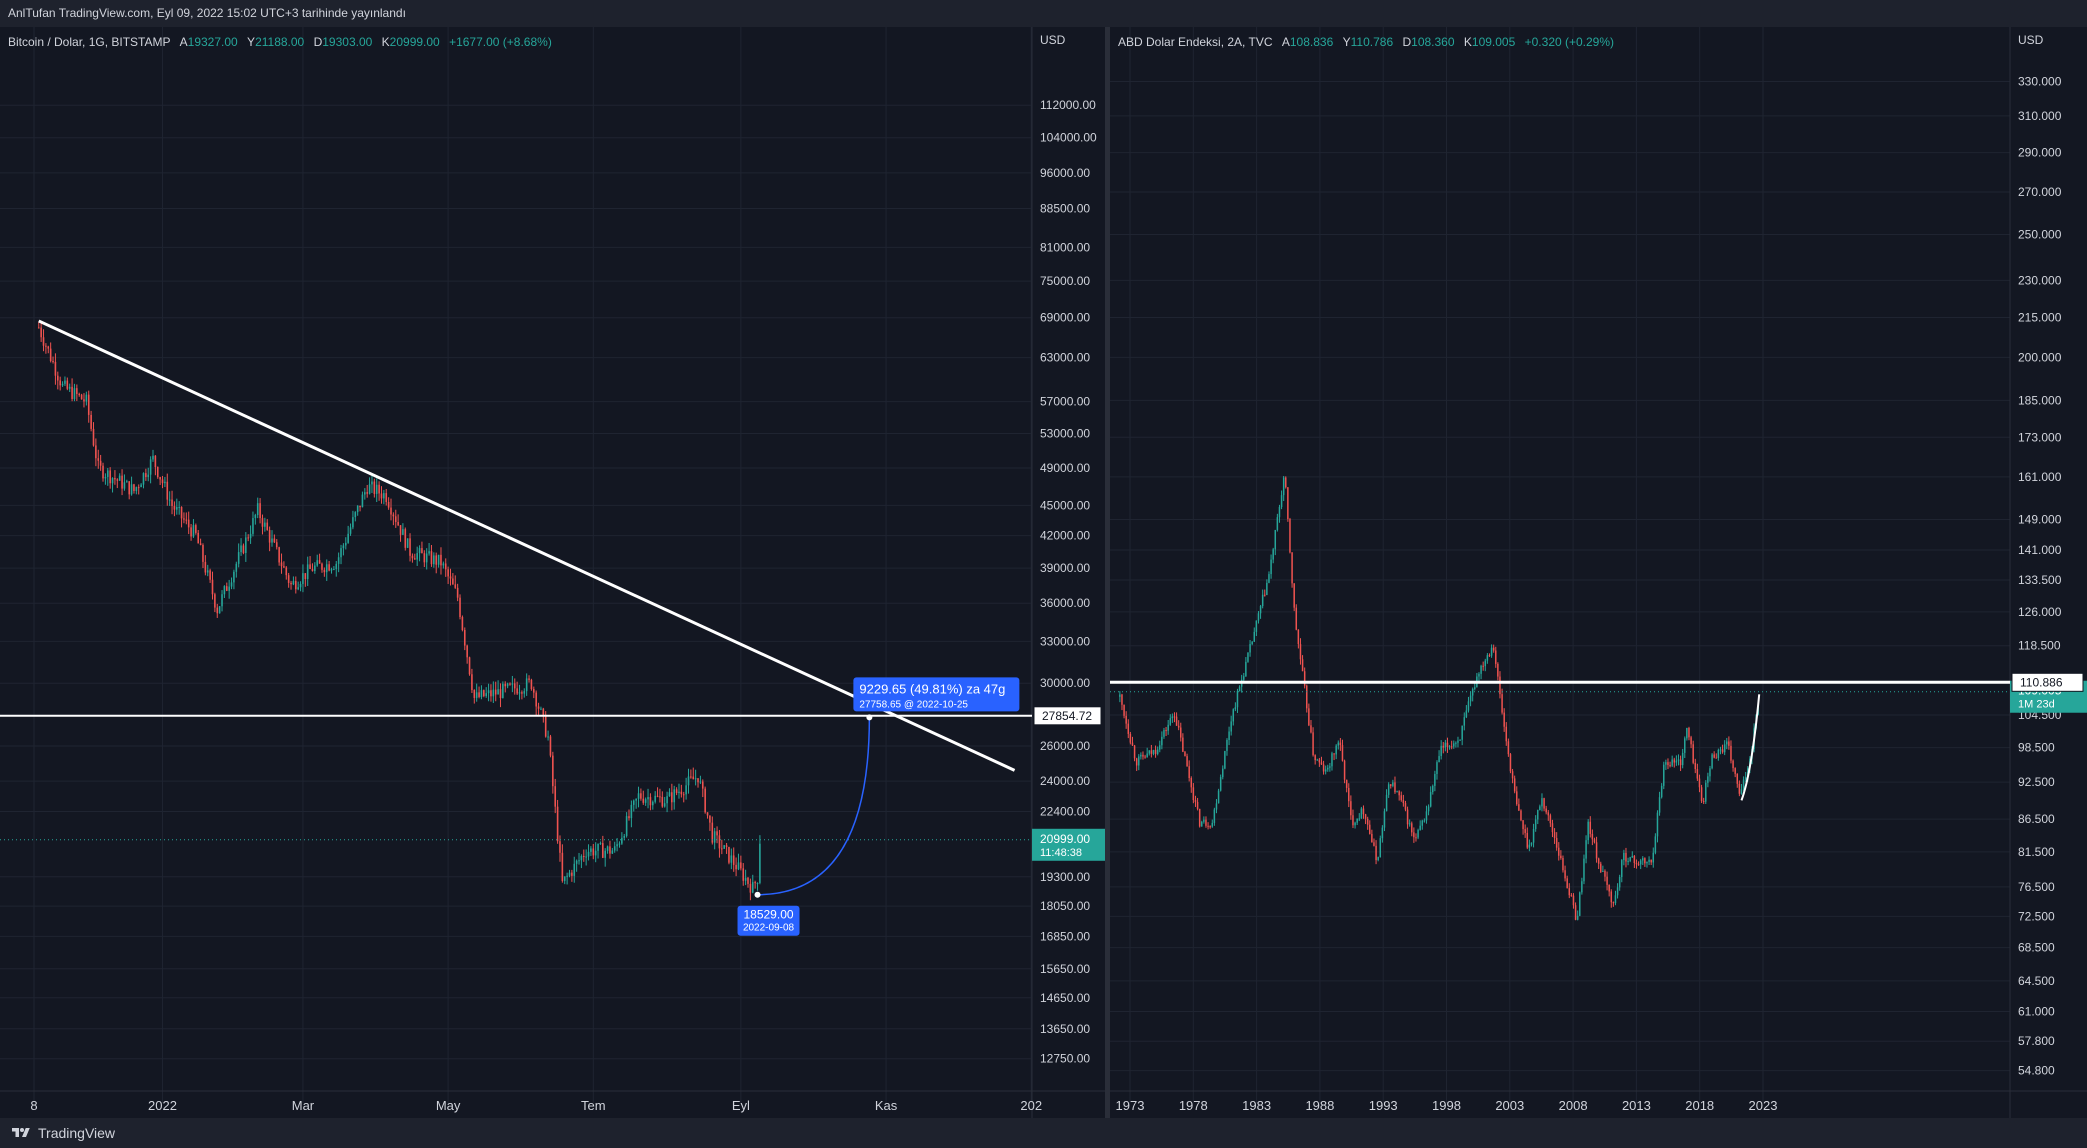  Describe the element at coordinates (1065, 434) in the screenshot. I see `btc-y-tick: 53000.00` at that location.